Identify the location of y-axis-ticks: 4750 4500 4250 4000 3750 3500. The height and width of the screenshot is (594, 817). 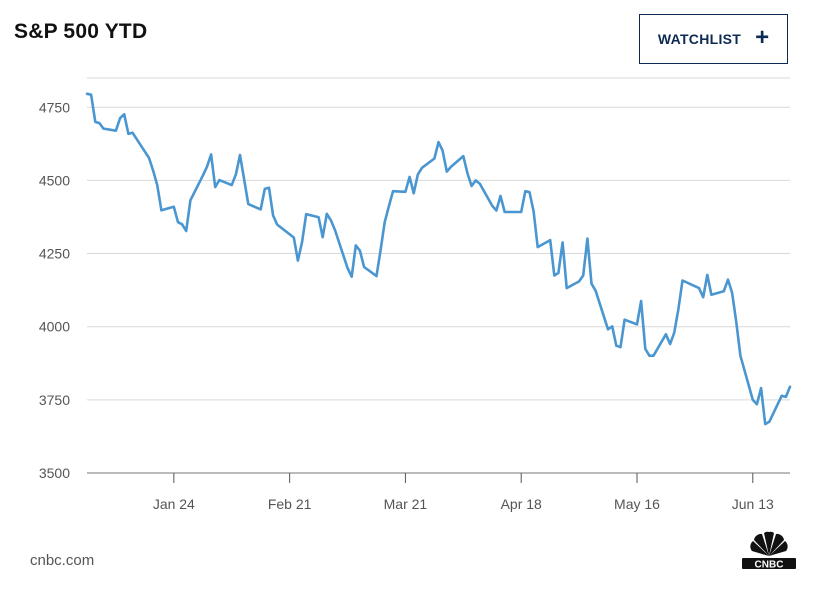
(54, 290).